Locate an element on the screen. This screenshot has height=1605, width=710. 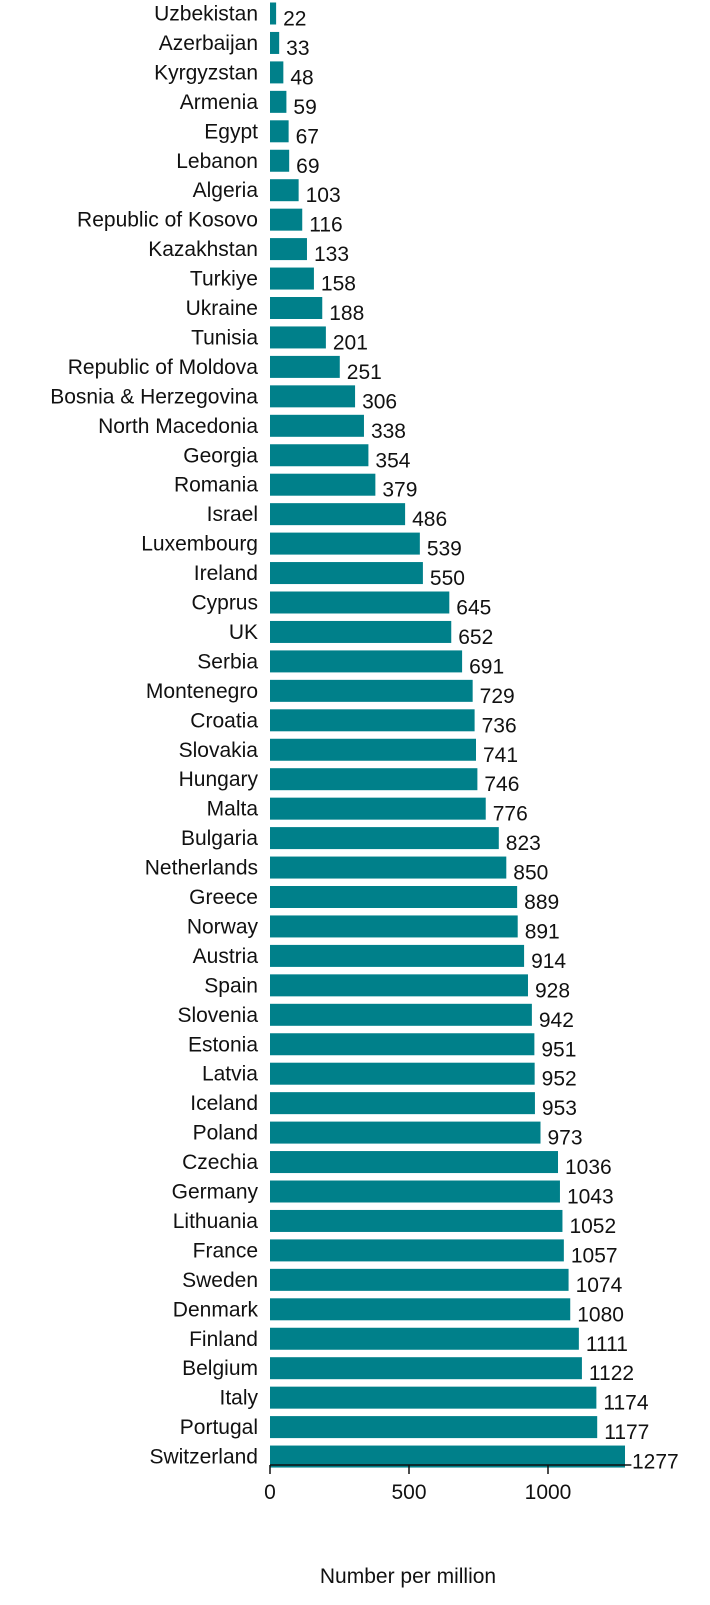
value-label: 652 is located at coordinates (475, 637).